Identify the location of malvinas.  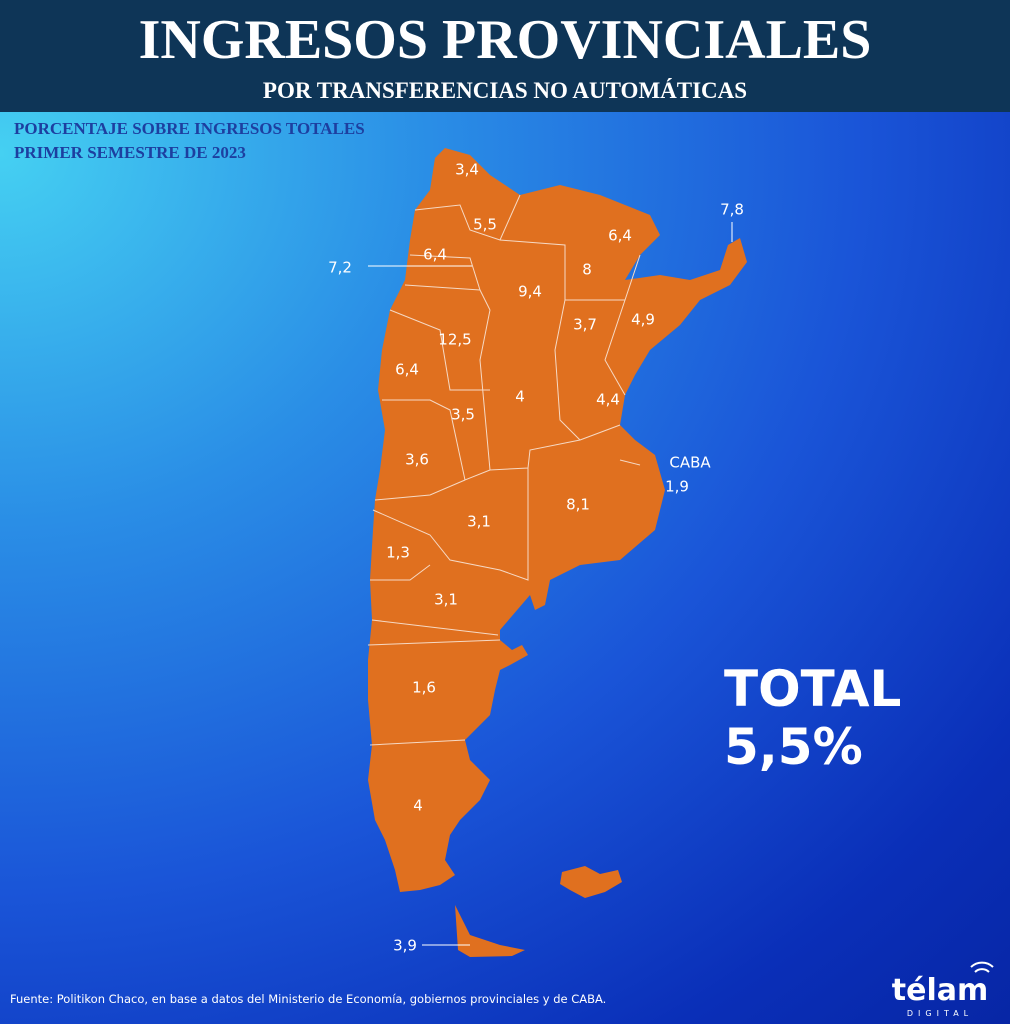
(591, 882).